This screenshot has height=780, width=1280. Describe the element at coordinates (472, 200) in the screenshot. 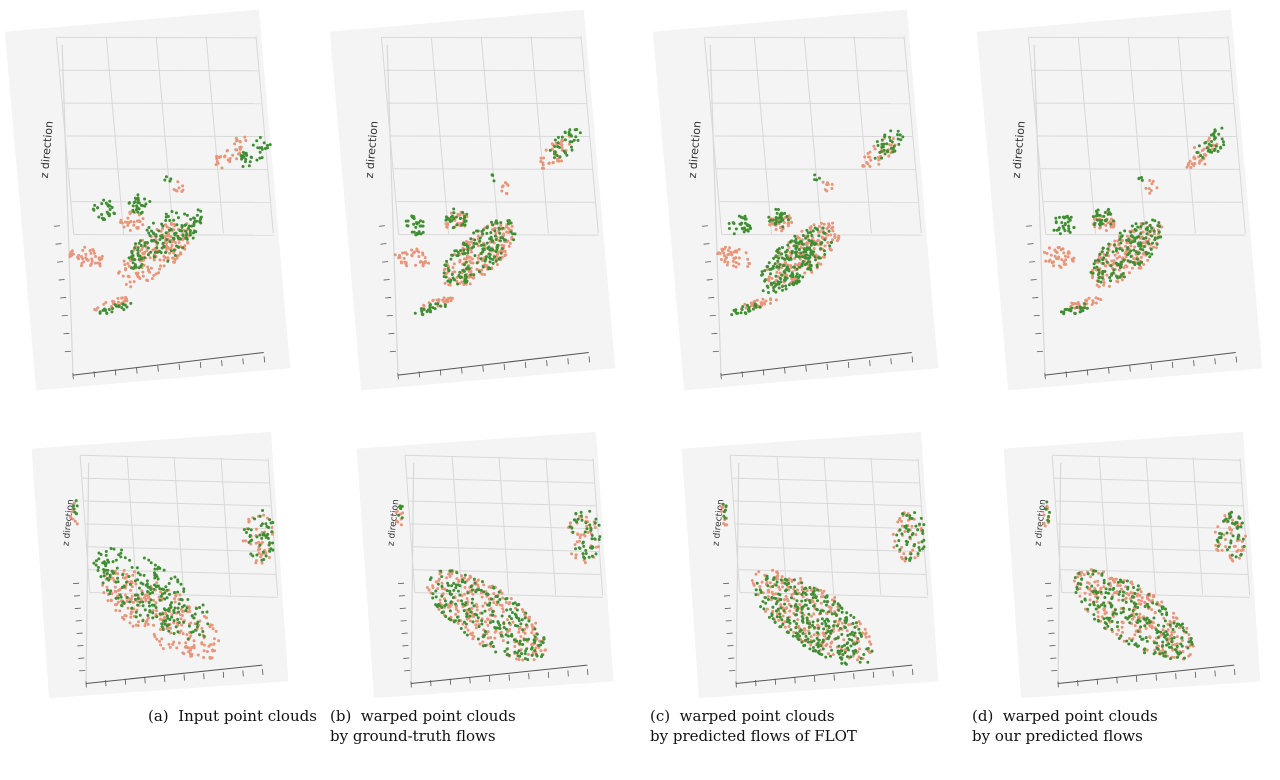

I see `panel-top-1: z direction` at that location.